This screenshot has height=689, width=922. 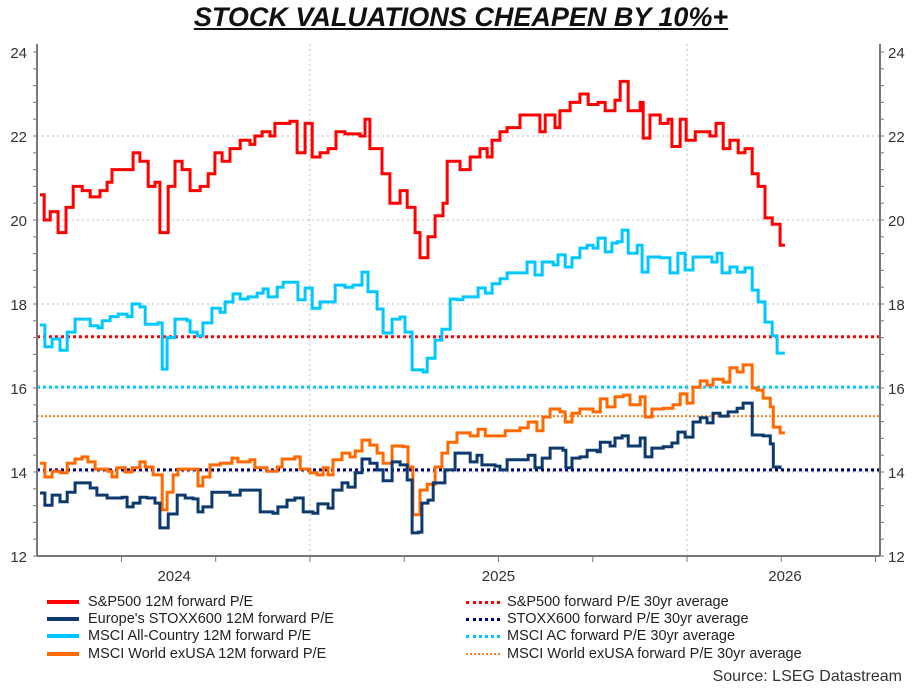 What do you see at coordinates (896, 389) in the screenshot?
I see `y-tick-label-right: 16` at bounding box center [896, 389].